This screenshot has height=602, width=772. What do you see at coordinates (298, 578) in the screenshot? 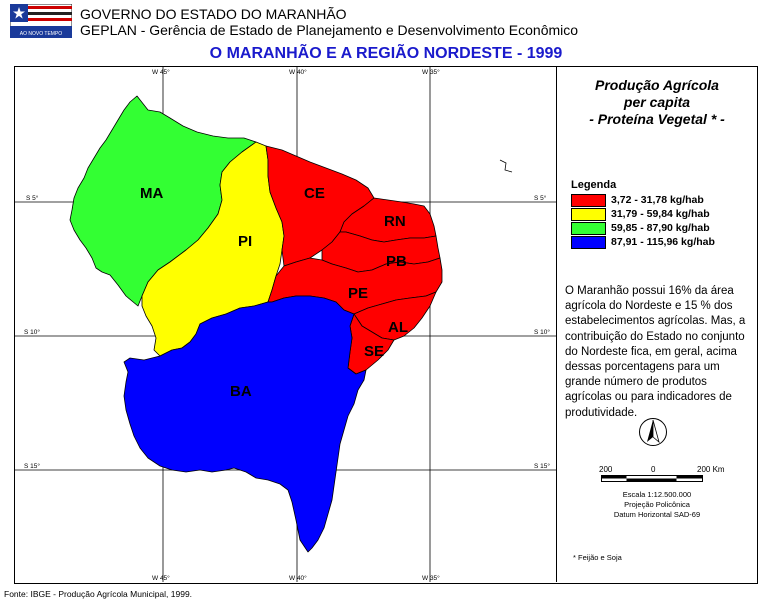
I see `lon-label-40-bottom: W 40°` at bounding box center [298, 578].